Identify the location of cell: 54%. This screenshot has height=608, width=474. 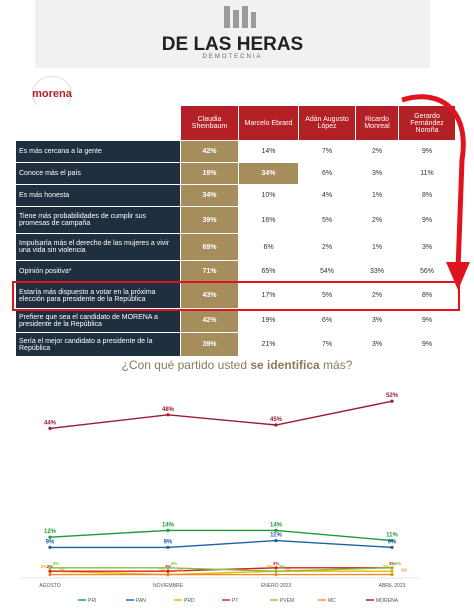
(327, 271).